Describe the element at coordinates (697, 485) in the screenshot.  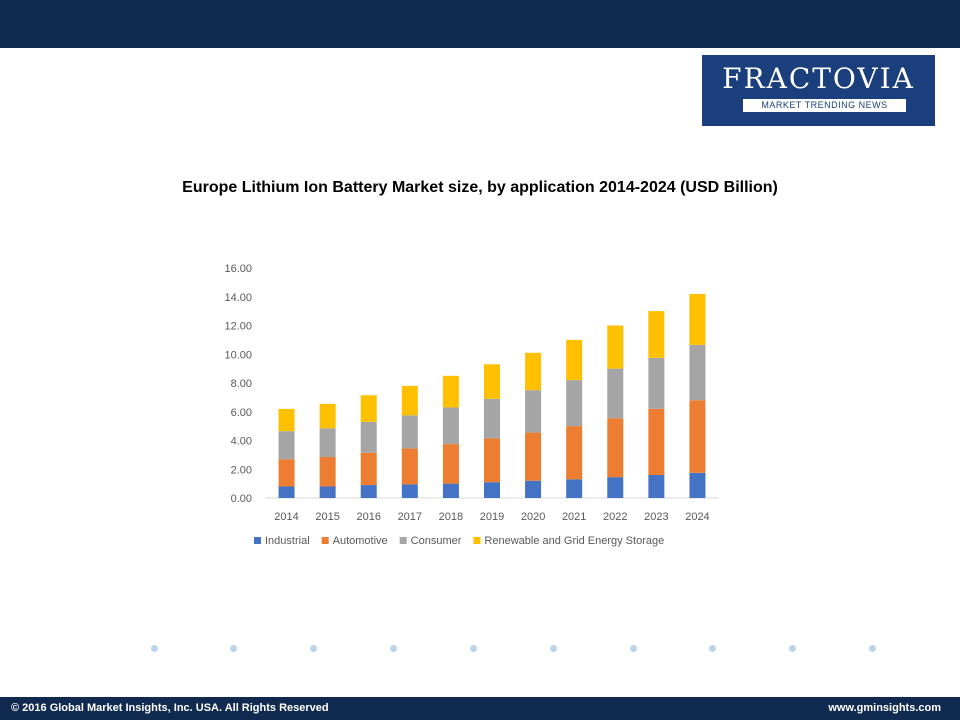
I see `bar-2024-industrial` at that location.